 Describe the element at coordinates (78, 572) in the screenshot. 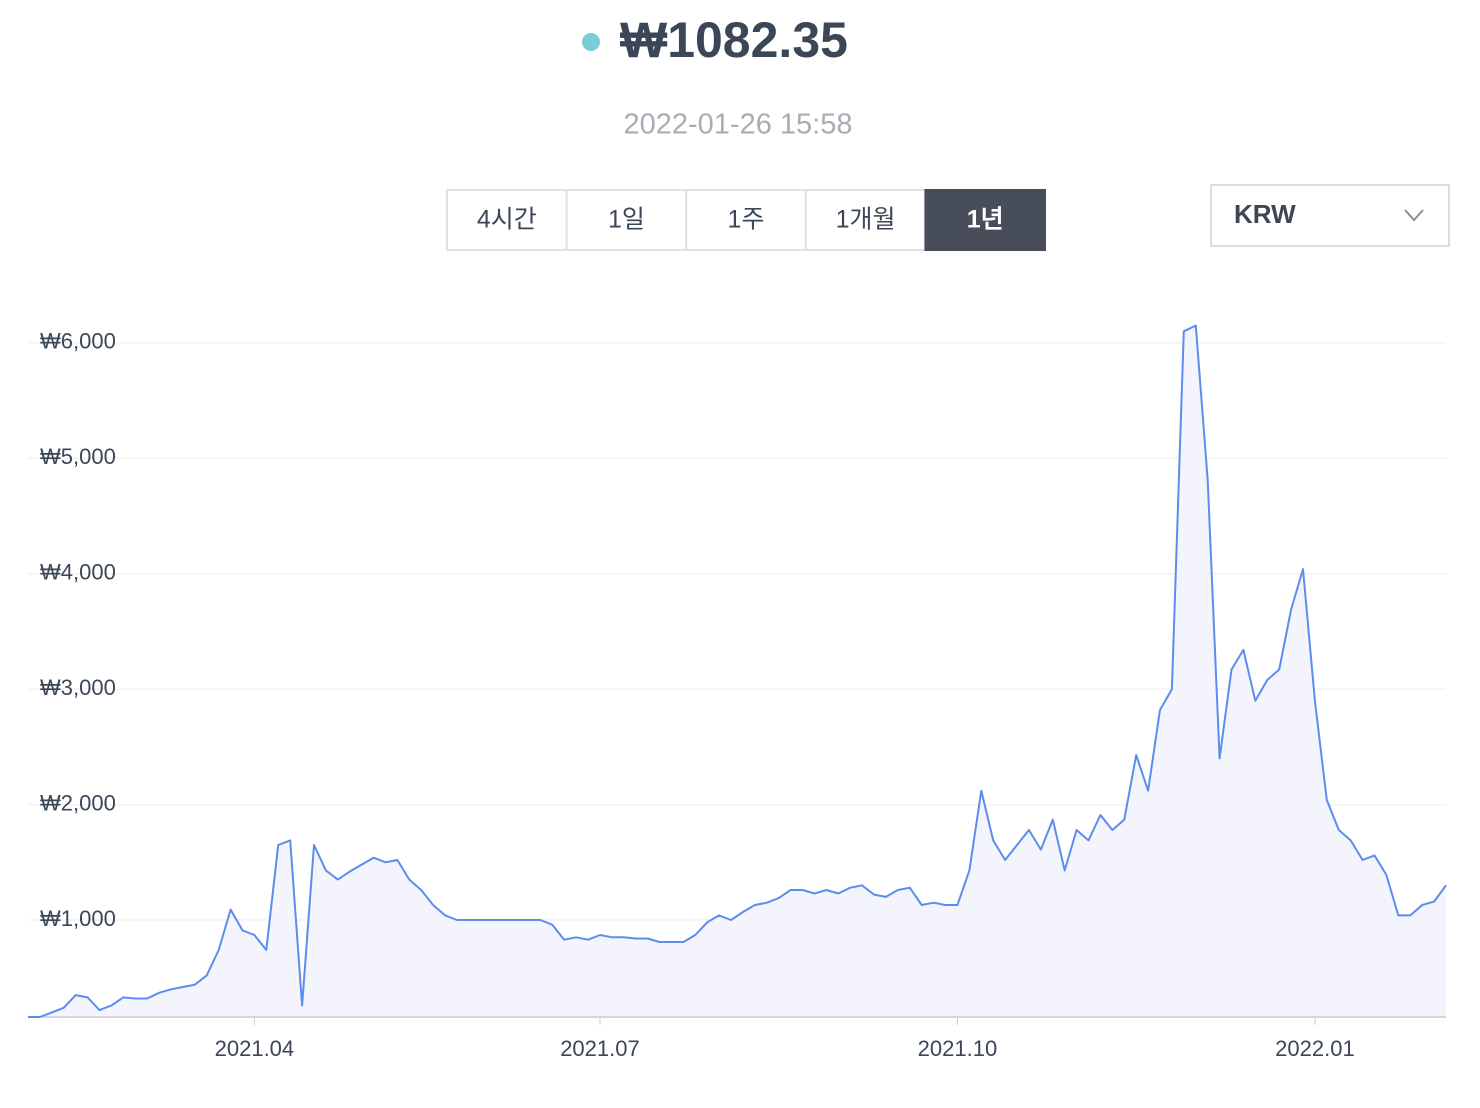

I see `y-tick-label: ₩4,000` at that location.